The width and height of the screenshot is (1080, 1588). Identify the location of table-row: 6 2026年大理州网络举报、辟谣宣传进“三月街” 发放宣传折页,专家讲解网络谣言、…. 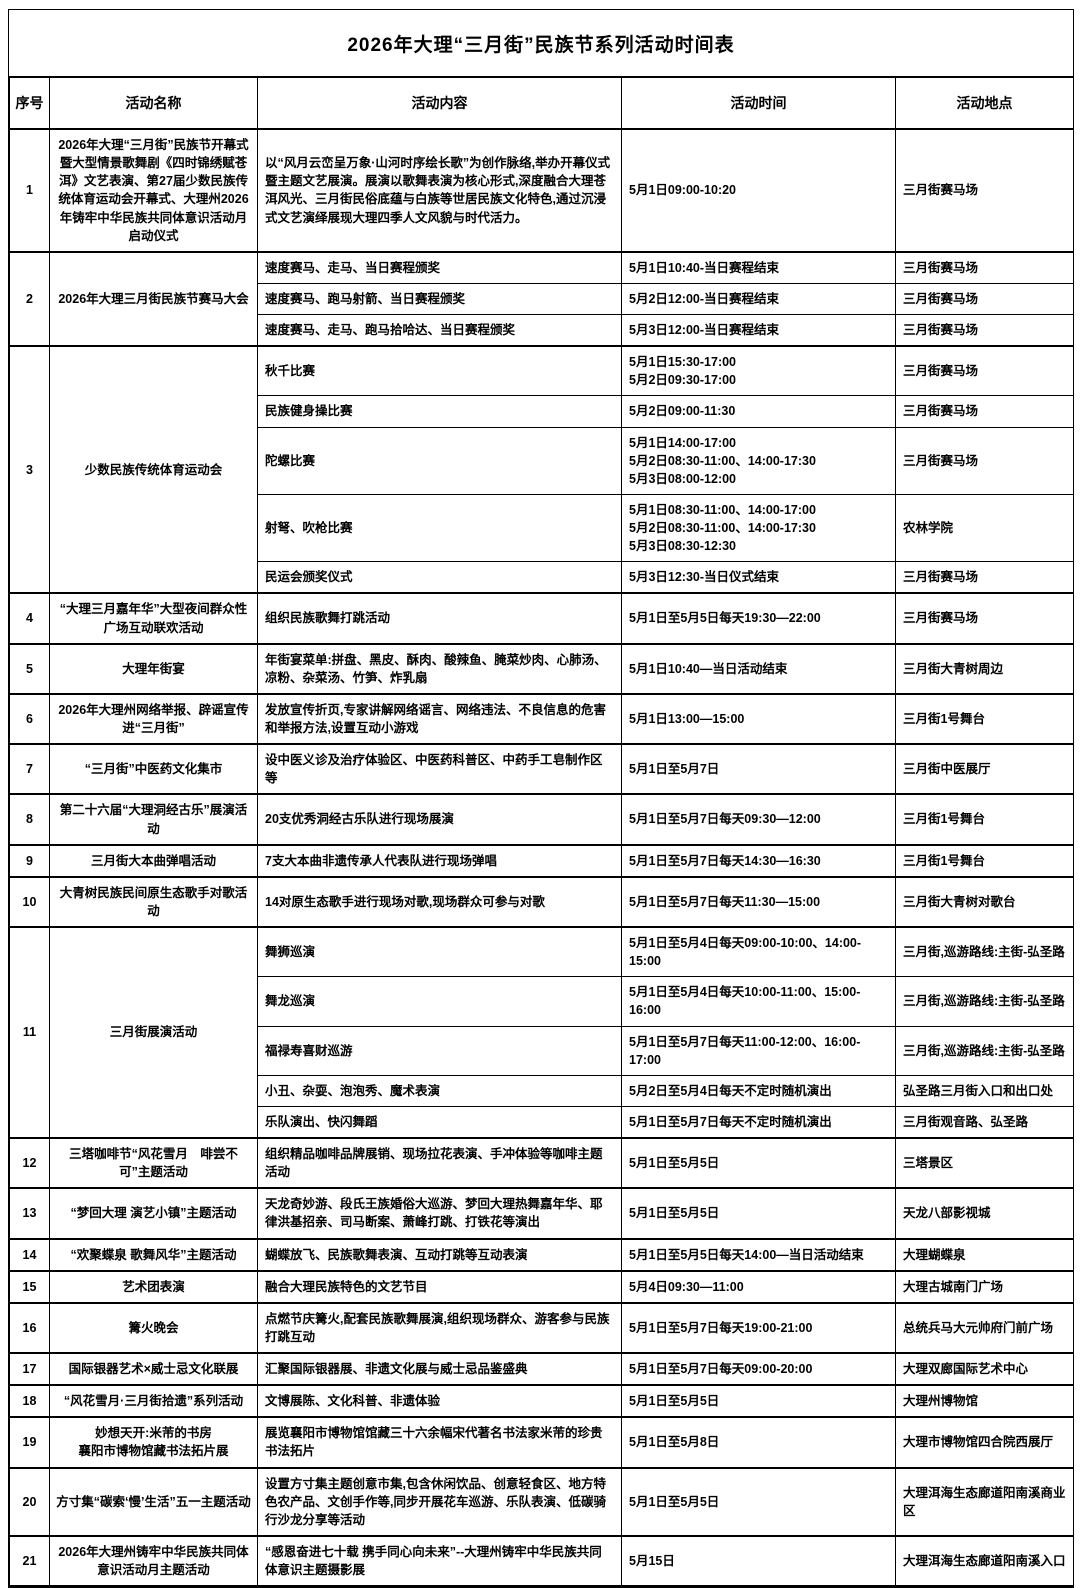
(541, 718).